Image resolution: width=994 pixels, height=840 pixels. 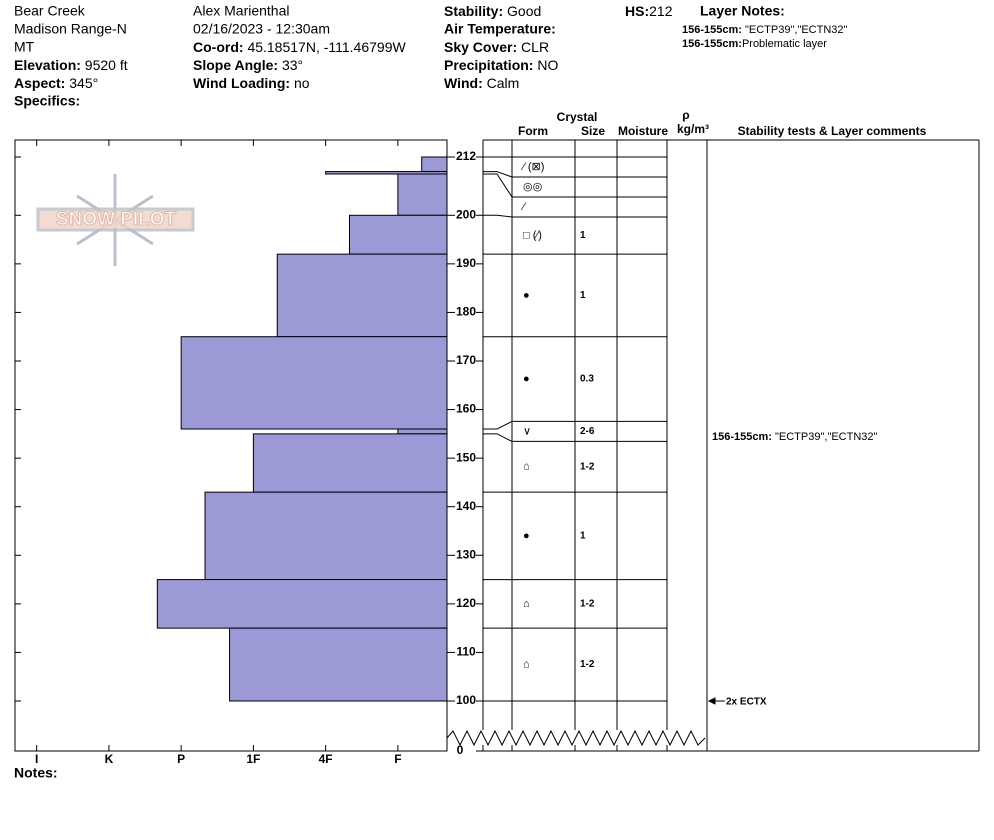 What do you see at coordinates (466, 506) in the screenshot?
I see `height-tick-label: 140` at bounding box center [466, 506].